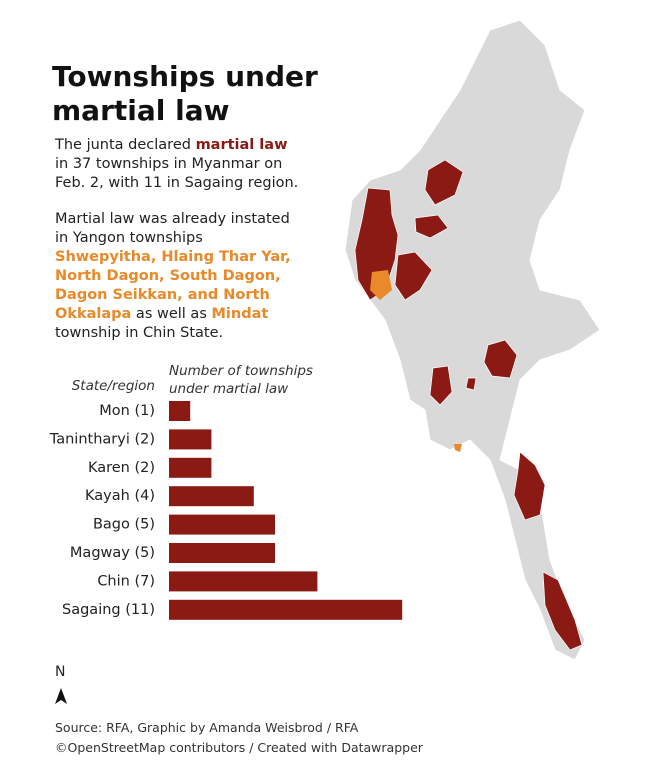 The image size is (660, 781). I want to click on title: Townships under martial law, so click(185, 93).